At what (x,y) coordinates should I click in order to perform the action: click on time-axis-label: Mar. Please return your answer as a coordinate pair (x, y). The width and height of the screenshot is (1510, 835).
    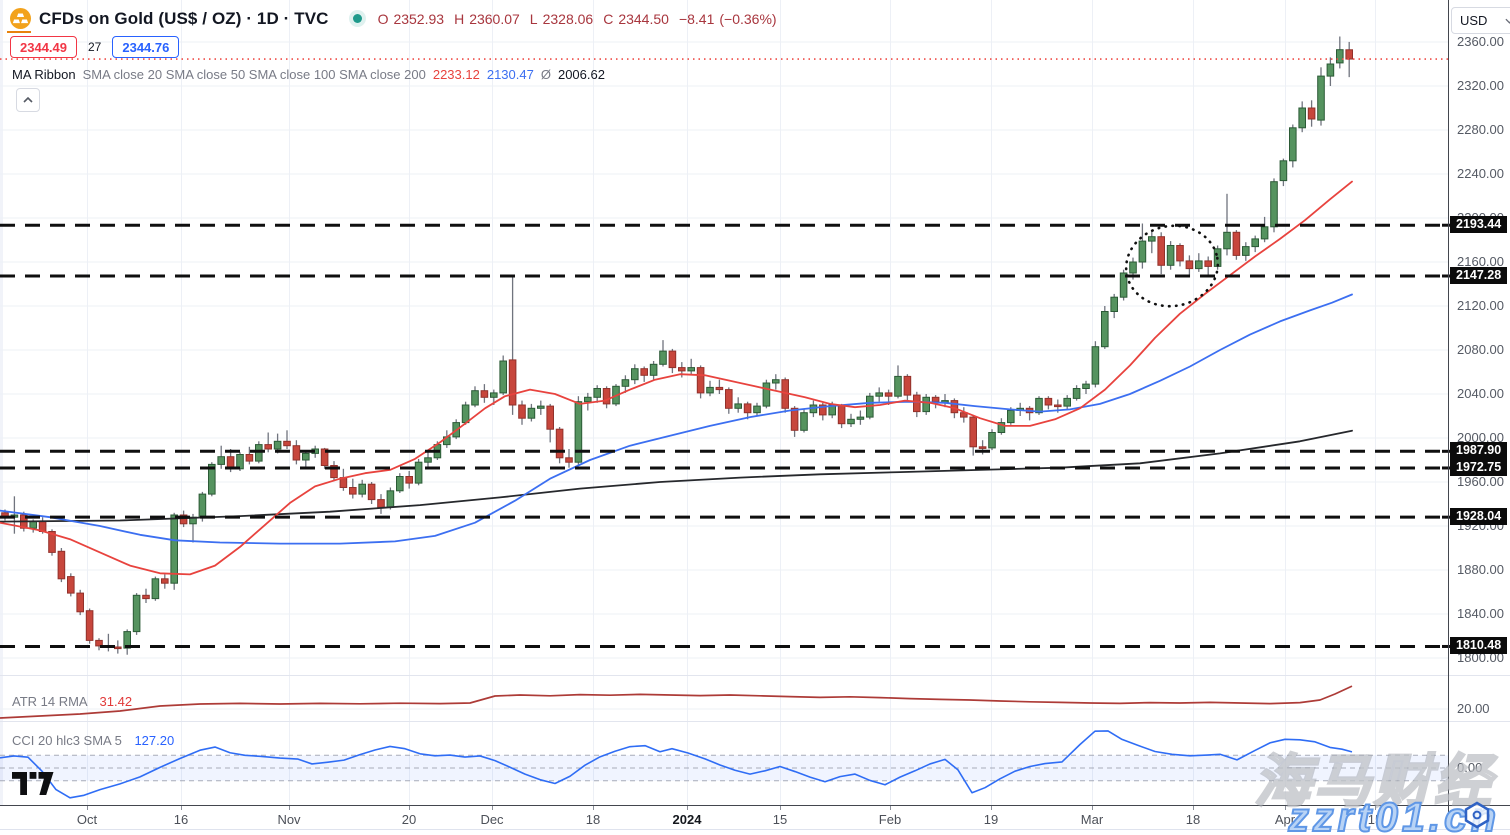
    Looking at the image, I should click on (1092, 819).